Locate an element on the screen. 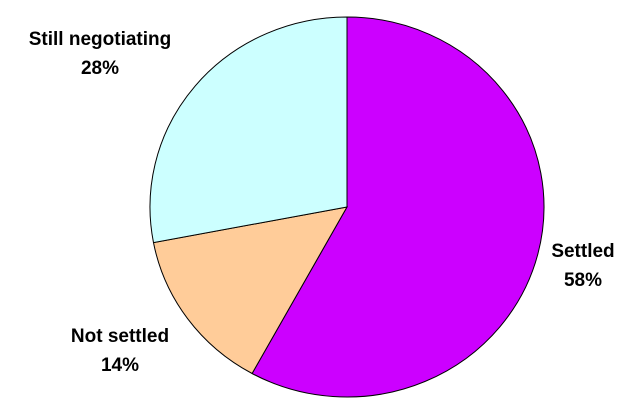 The height and width of the screenshot is (401, 632). slice-label-still-negotiating-percent: 28% is located at coordinates (100, 68).